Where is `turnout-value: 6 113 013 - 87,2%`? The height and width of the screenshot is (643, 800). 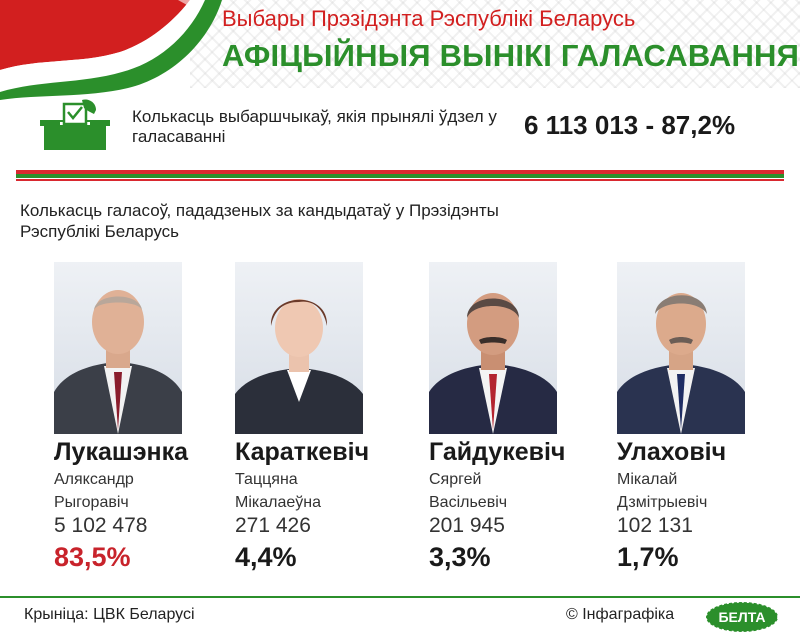
turnout-value: 6 113 013 - 87,2% is located at coordinates (630, 125).